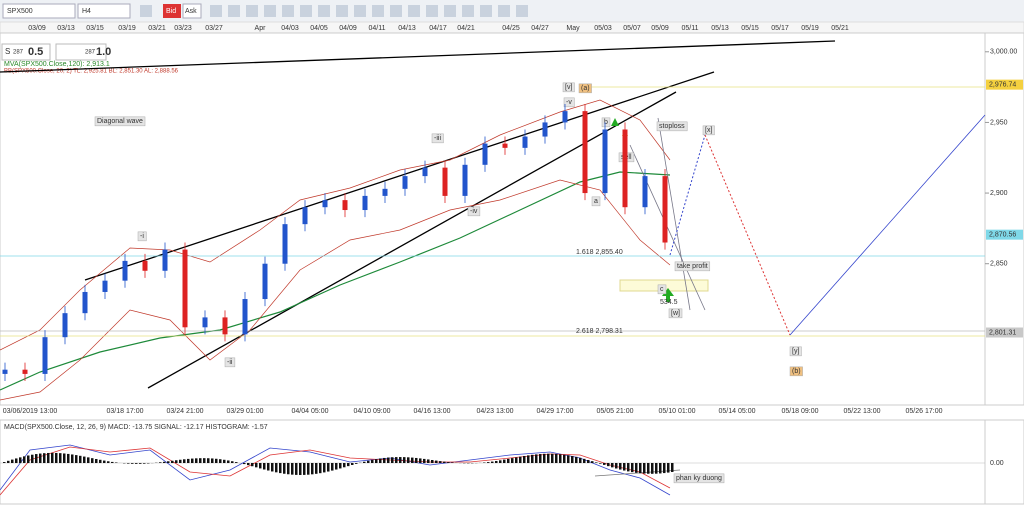  Describe the element at coordinates (214, 28) in the screenshot. I see `top-date: 03/27` at that location.